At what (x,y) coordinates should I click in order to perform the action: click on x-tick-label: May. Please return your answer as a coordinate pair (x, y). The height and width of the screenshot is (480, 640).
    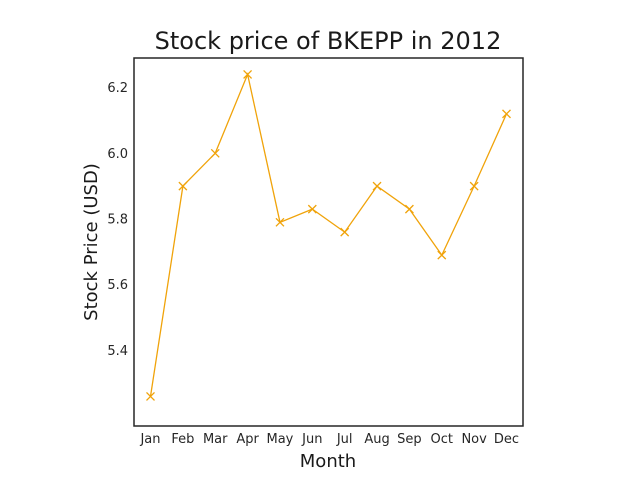
    Looking at the image, I should click on (280, 439).